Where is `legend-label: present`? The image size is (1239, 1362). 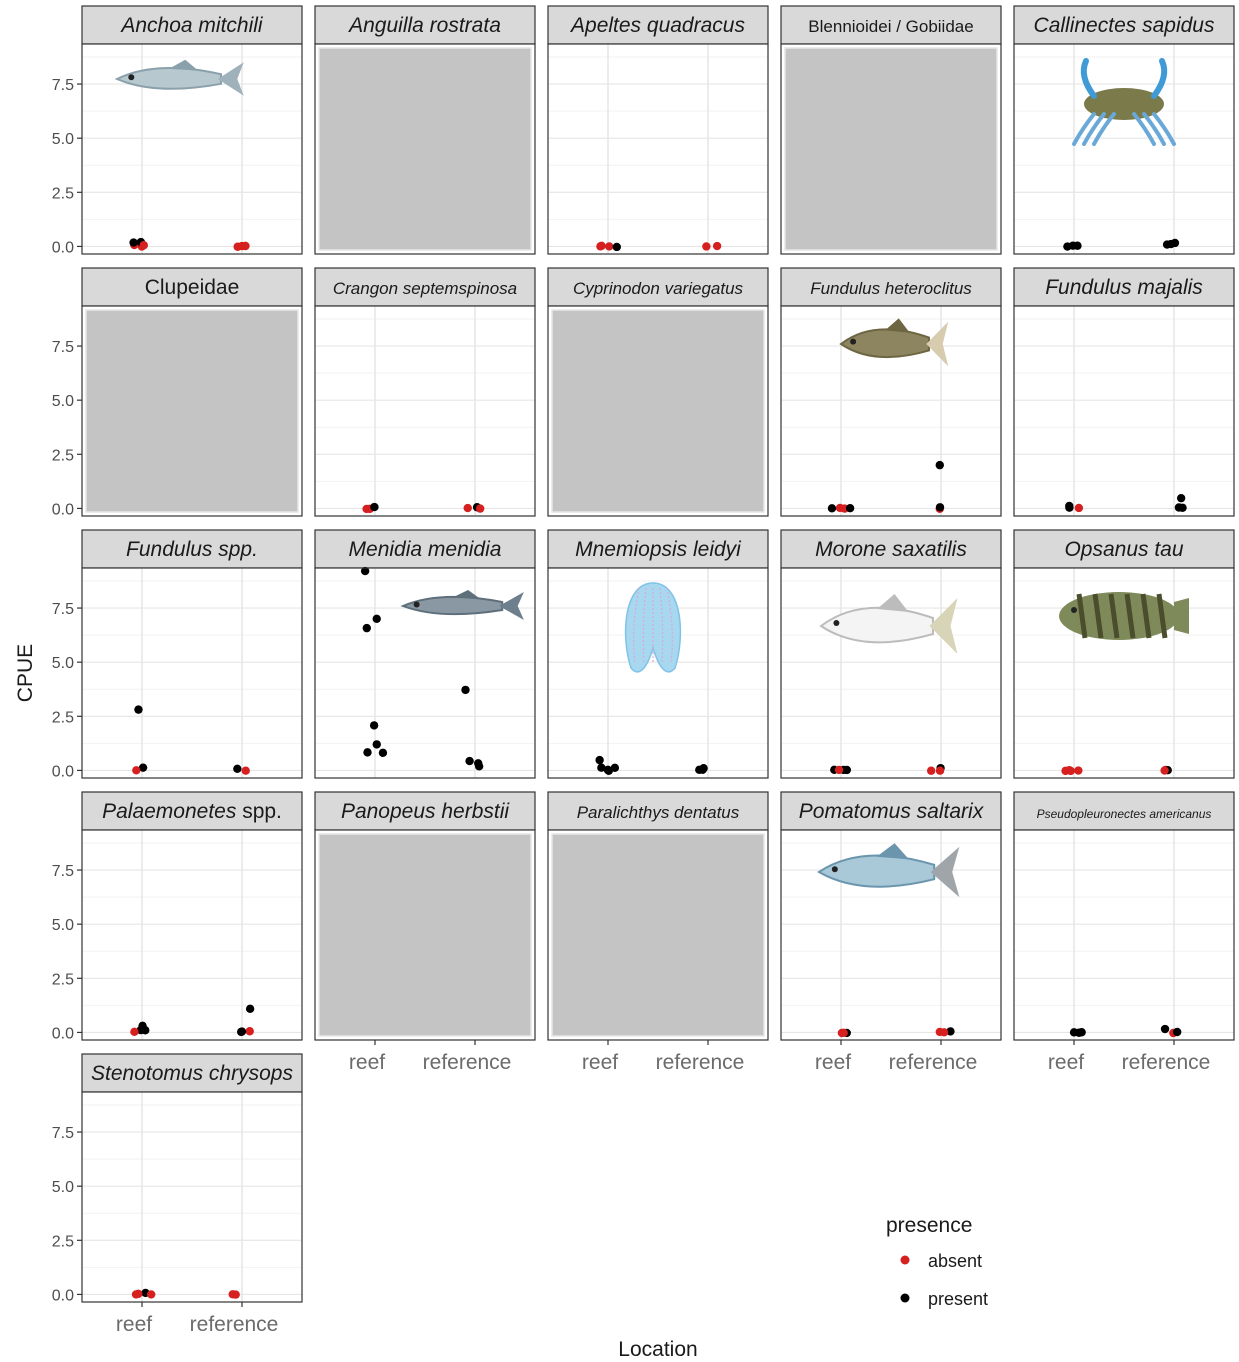
legend-label: present is located at coordinates (958, 1299).